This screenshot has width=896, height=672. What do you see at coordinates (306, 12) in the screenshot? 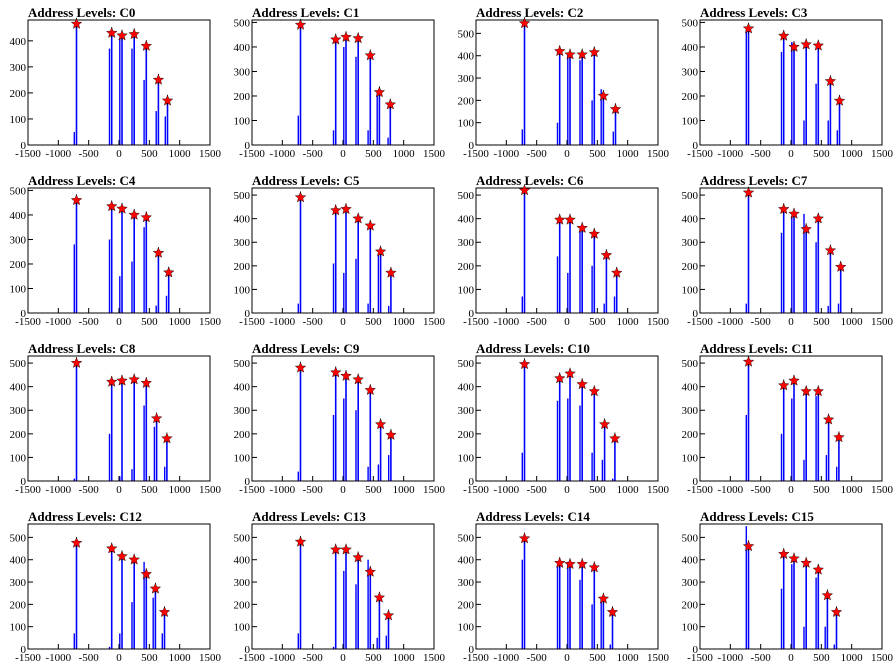
I see `panel-title: Address Levels: C1` at bounding box center [306, 12].